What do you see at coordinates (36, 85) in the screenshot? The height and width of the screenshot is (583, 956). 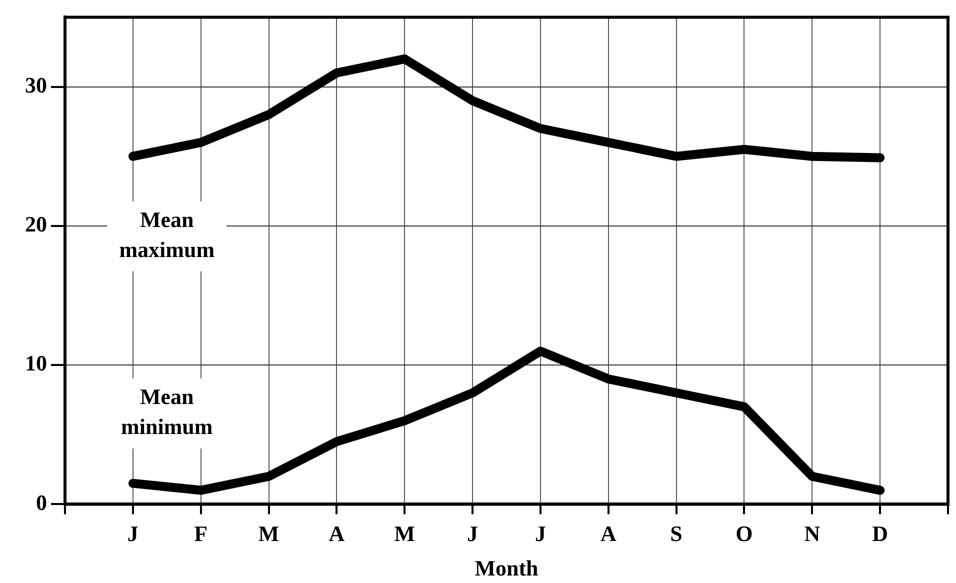 I see `y-tick-label: 30` at bounding box center [36, 85].